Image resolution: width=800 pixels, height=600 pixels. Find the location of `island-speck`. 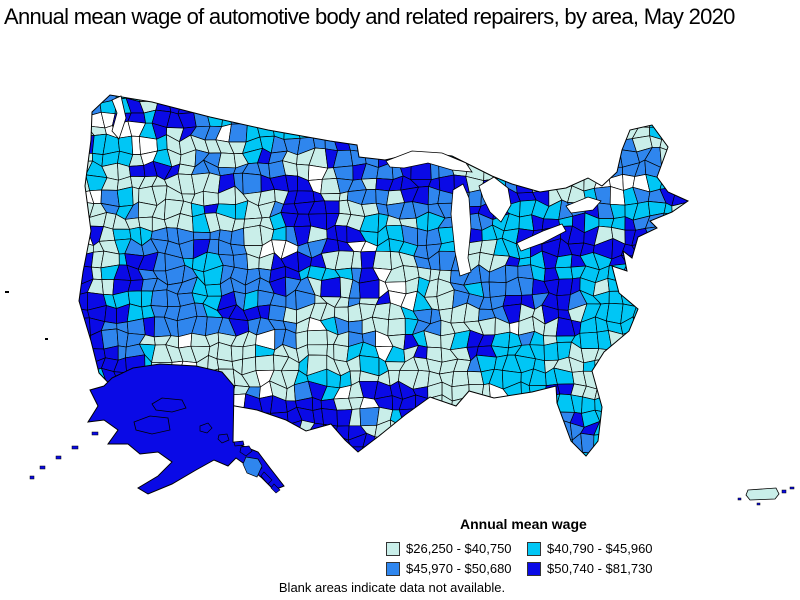

island-speck is located at coordinates (7, 292).